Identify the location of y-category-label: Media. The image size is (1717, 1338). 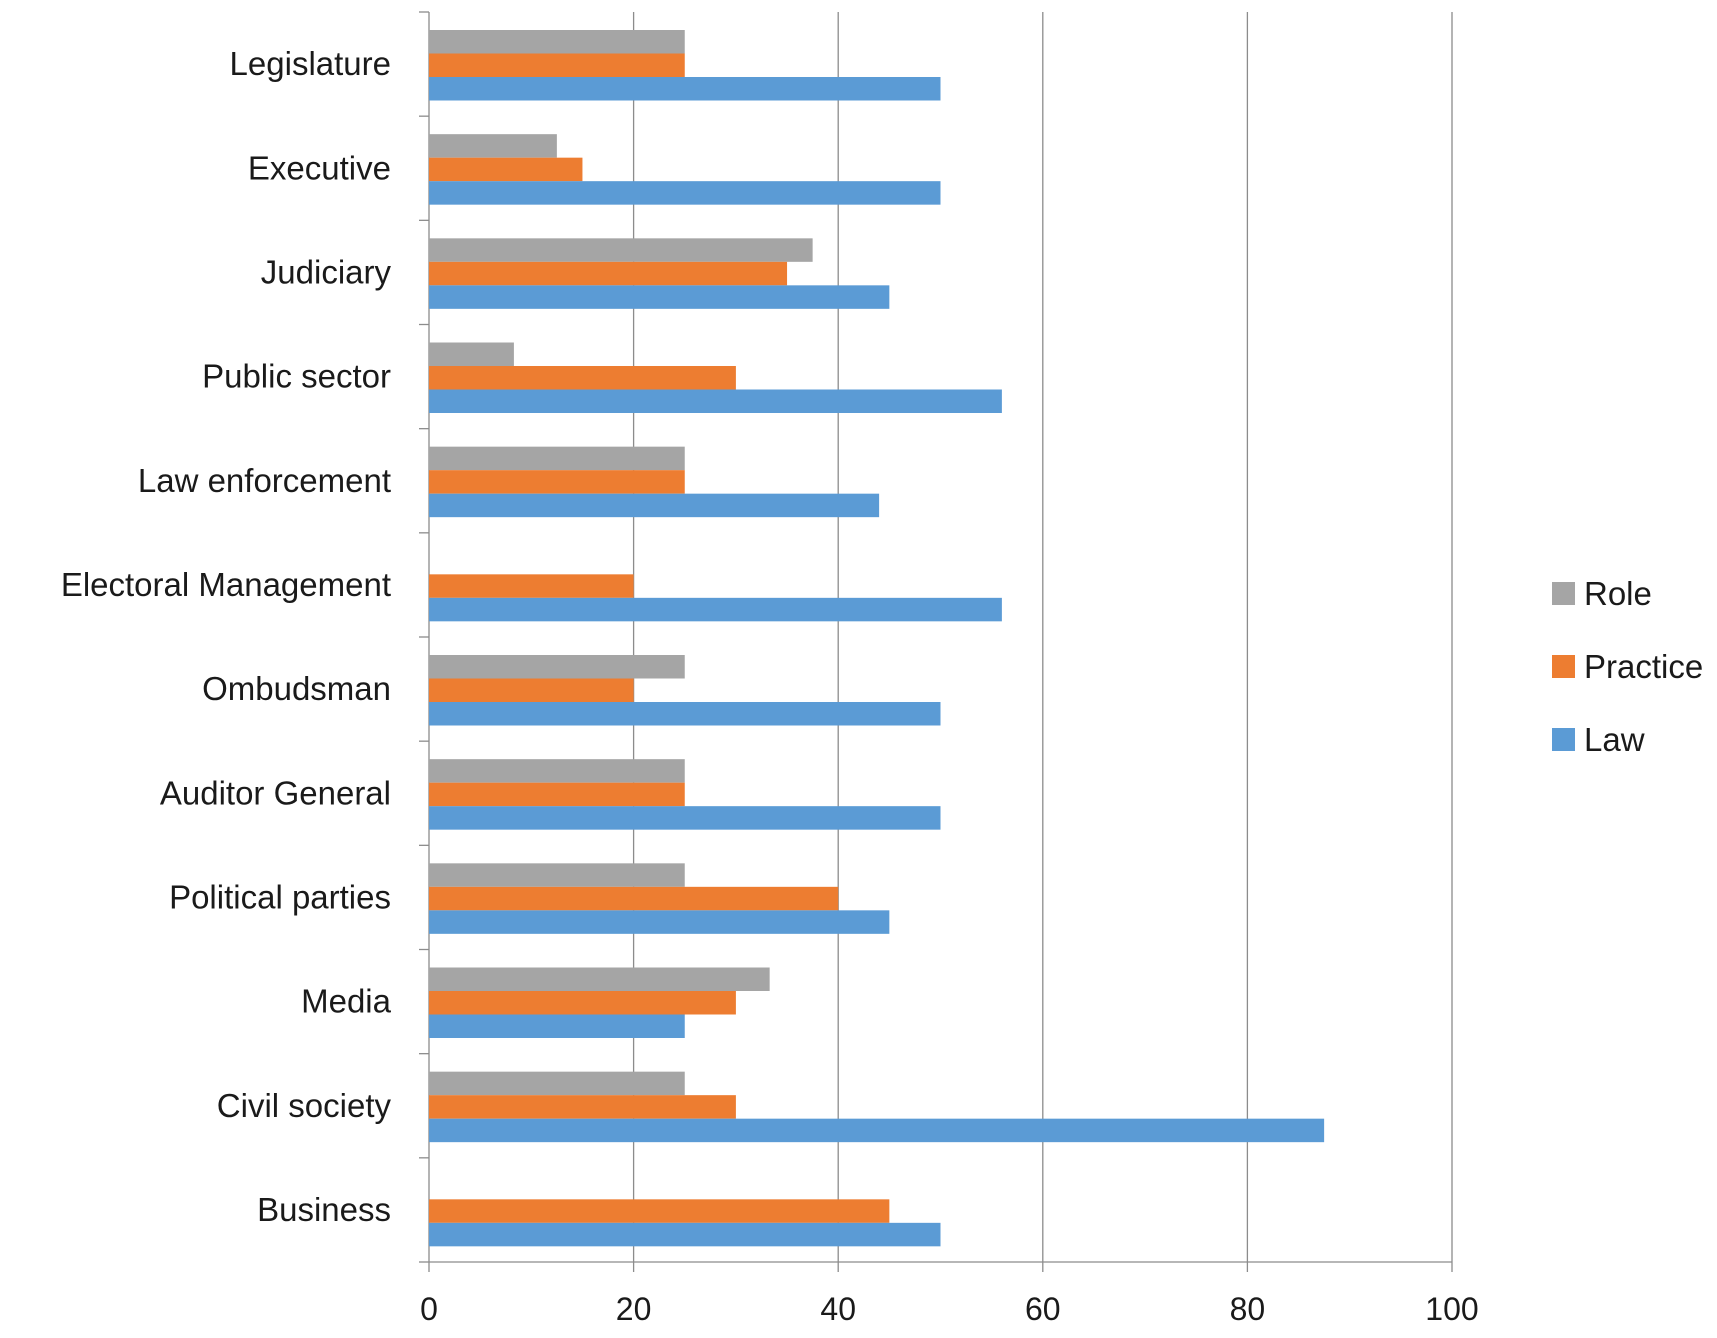
(346, 1001).